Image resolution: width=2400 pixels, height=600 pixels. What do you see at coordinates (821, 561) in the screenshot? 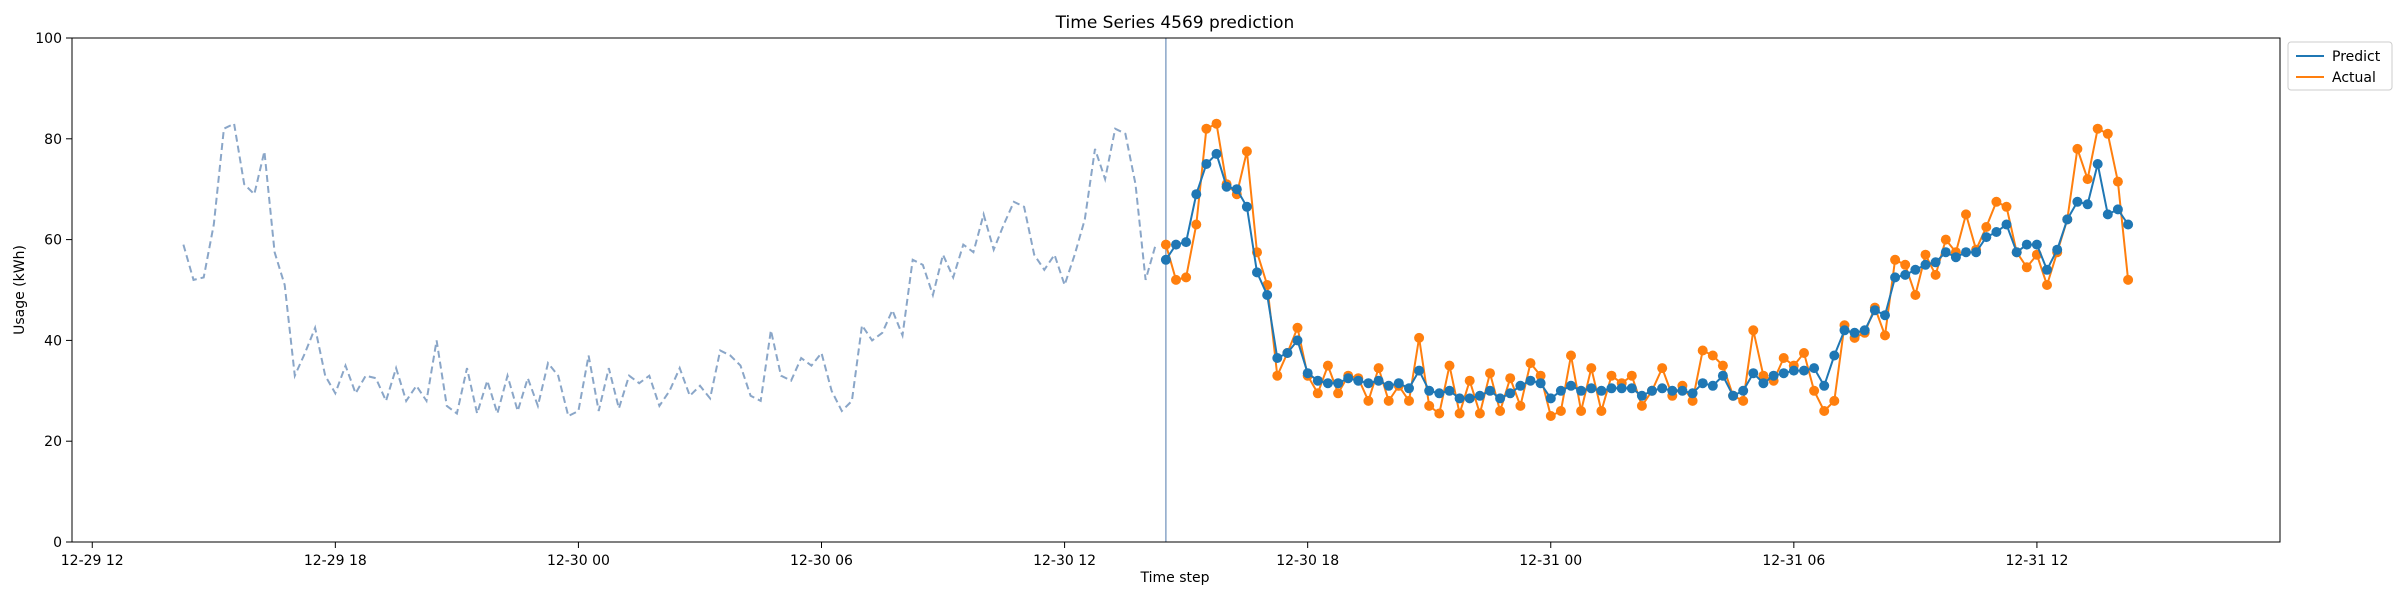
I see `x-tick-label: 12-30 06` at bounding box center [821, 561].